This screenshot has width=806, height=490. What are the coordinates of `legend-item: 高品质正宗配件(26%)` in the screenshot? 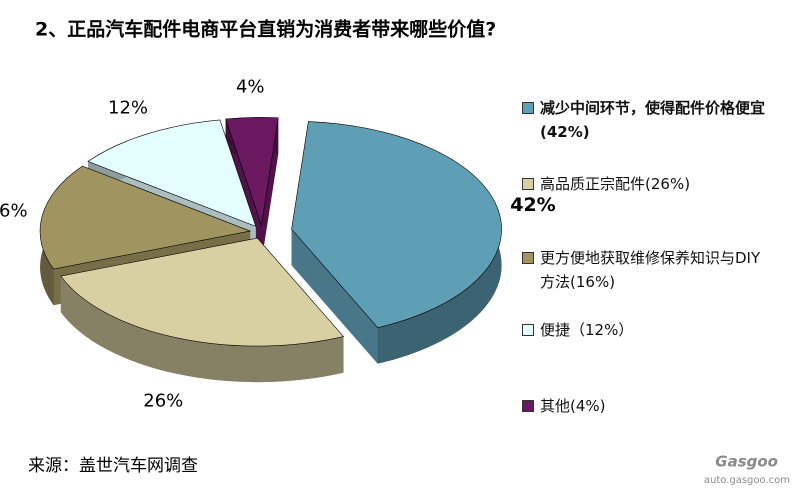 It's located at (647, 184).